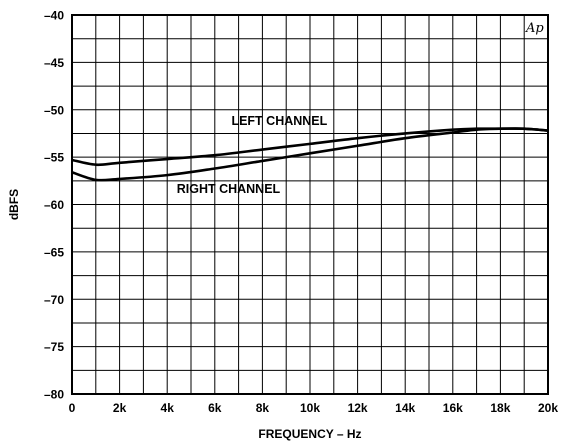 This screenshot has width=570, height=445. I want to click on y-tick-label: –60, so click(54, 205).